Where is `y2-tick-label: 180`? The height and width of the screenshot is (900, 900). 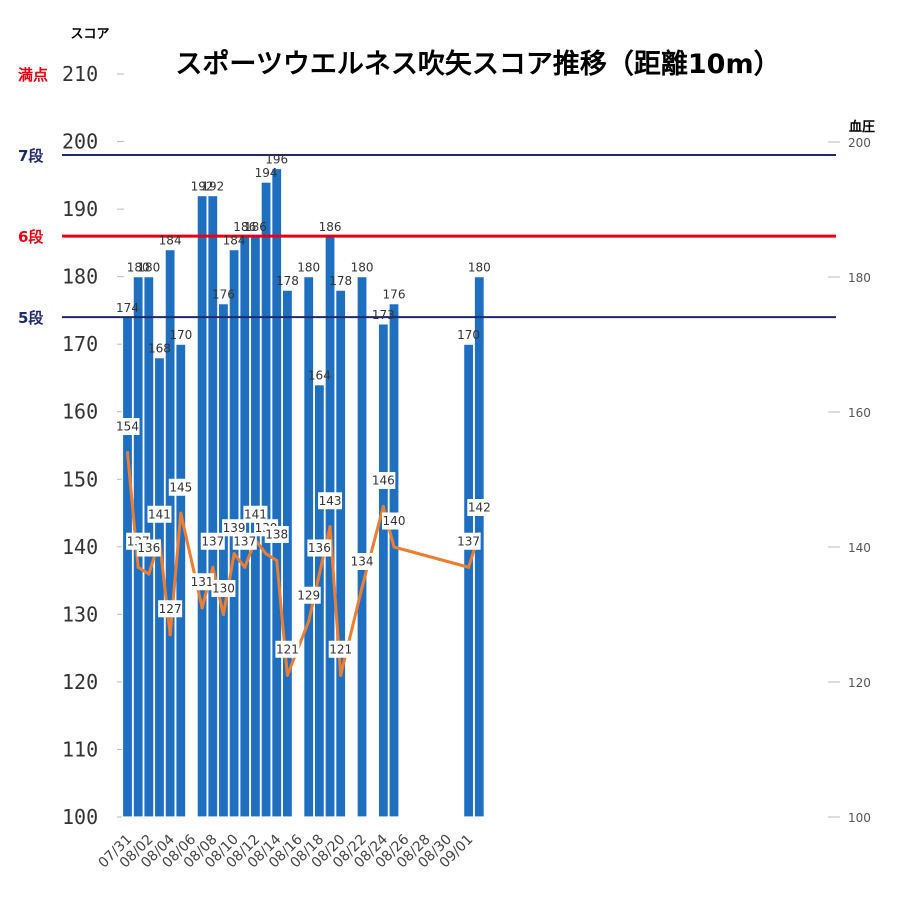
y2-tick-label: 180 is located at coordinates (859, 278).